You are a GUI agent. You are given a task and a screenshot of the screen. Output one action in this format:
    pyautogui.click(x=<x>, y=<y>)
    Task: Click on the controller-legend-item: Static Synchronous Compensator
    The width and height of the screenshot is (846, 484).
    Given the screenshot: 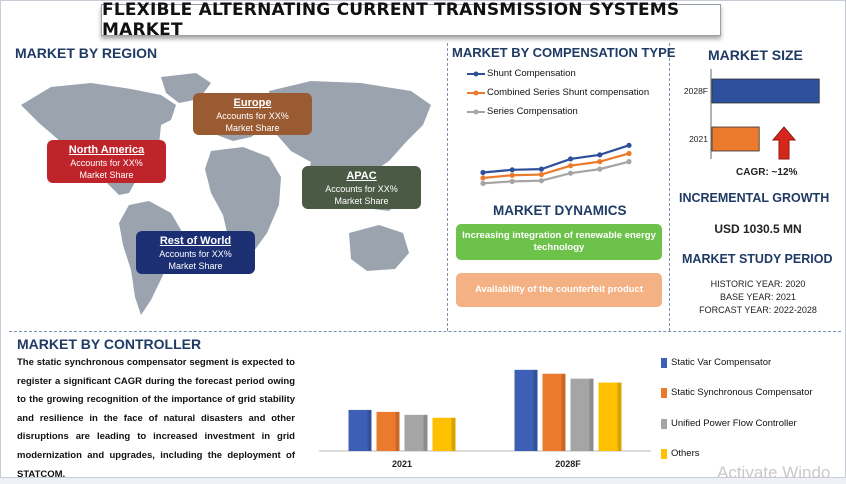 What is the action you would take?
    pyautogui.click(x=737, y=392)
    